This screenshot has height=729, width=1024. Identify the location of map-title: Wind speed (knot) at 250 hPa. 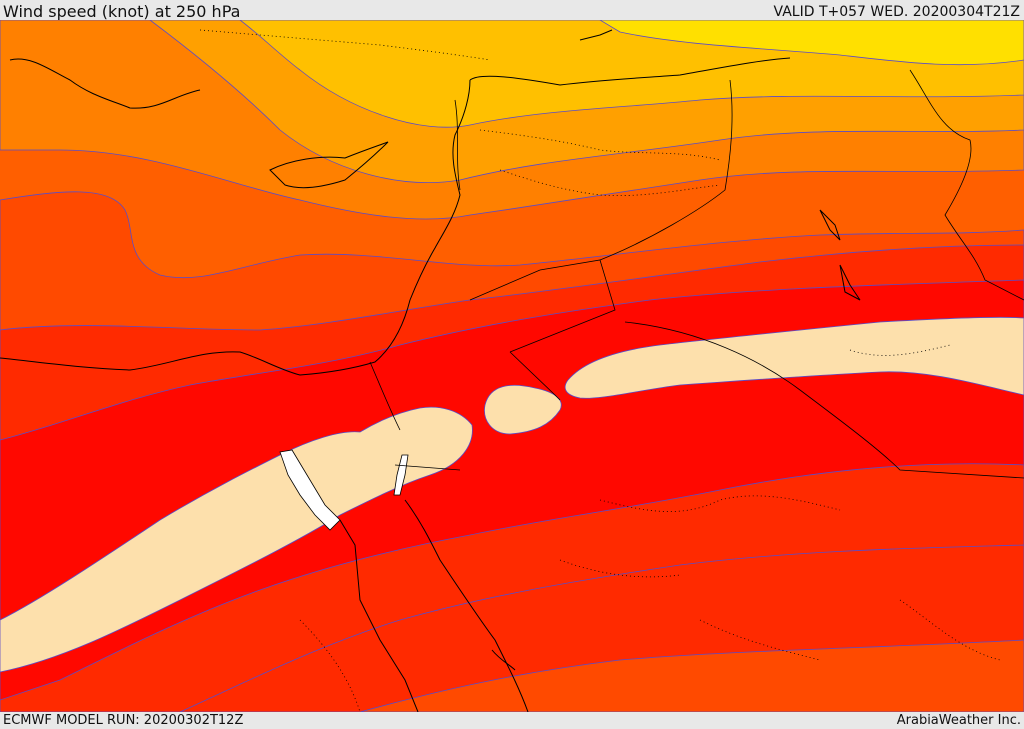
(122, 11).